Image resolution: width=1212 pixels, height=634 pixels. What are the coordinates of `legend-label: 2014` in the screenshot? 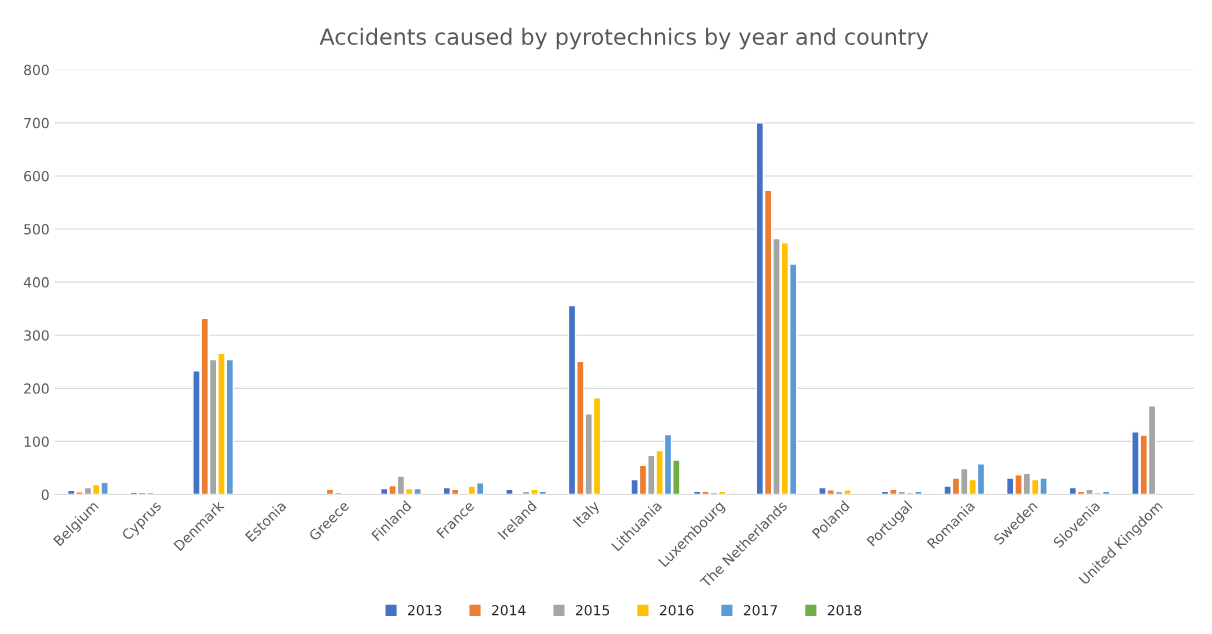 It's located at (509, 610).